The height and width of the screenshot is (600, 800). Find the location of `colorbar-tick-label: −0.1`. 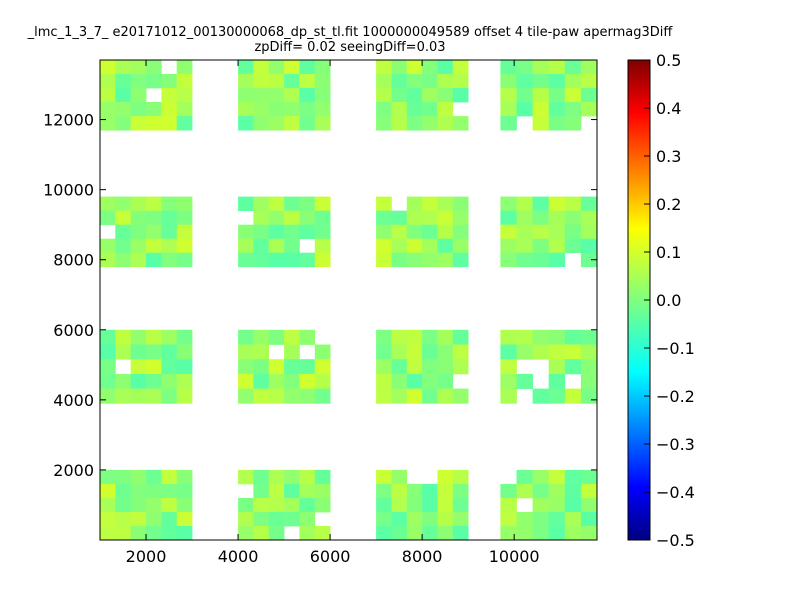

colorbar-tick-label: −0.1 is located at coordinates (675, 348).